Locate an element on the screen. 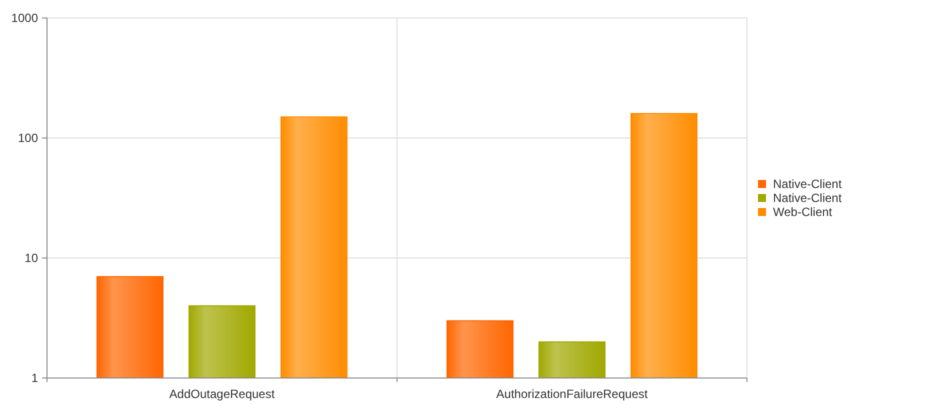 Image resolution: width=940 pixels, height=412 pixels. y-tick-label: 10 is located at coordinates (31, 258).